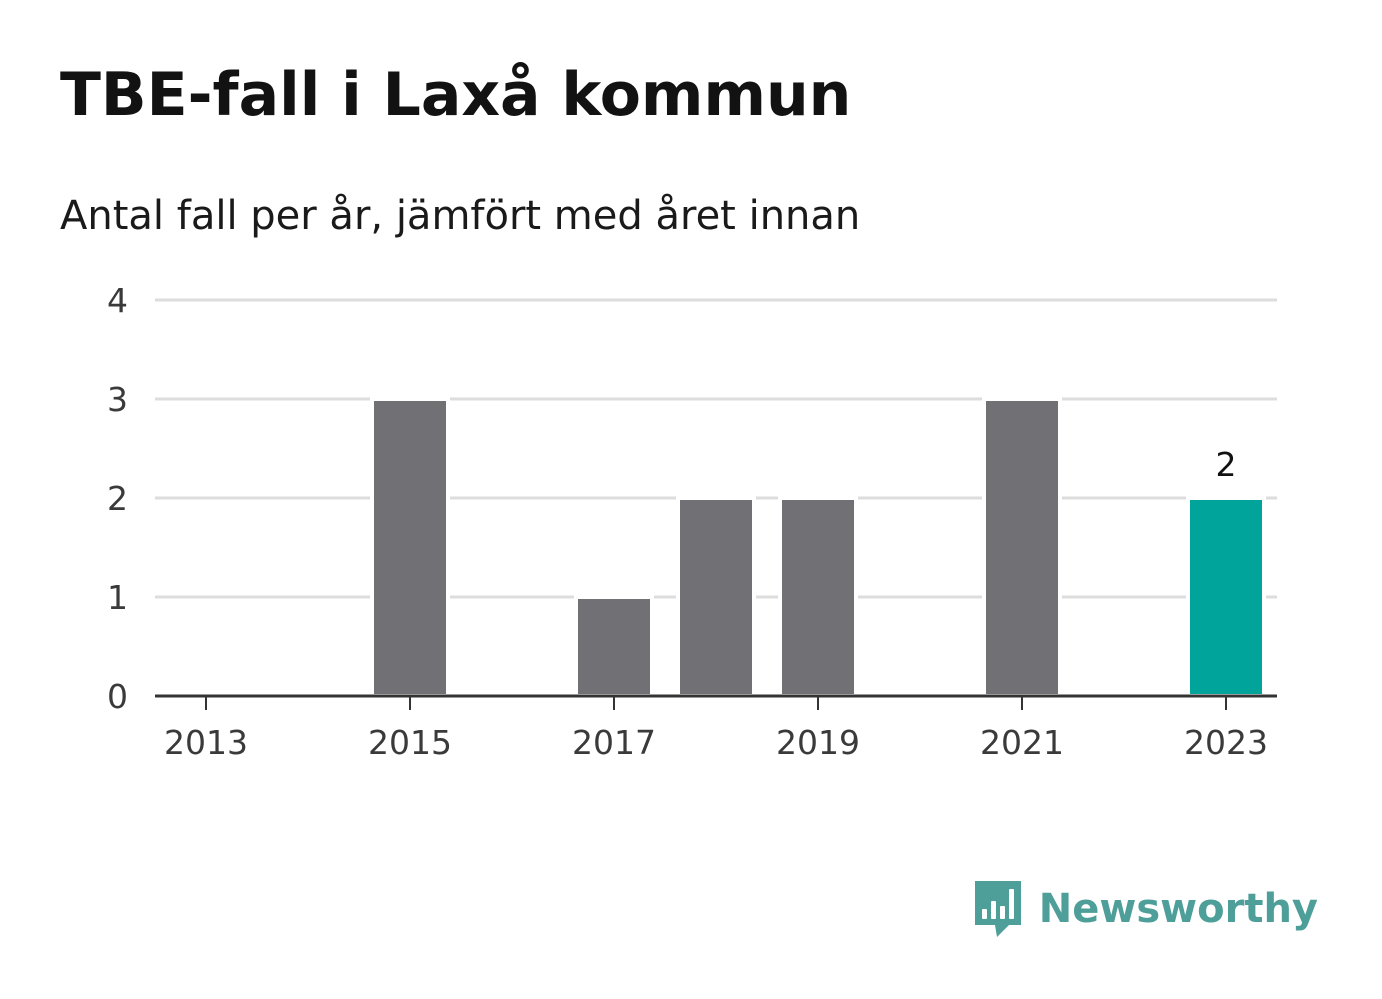 Image resolution: width=1382 pixels, height=999 pixels. Describe the element at coordinates (1022, 742) in the screenshot. I see `x-tick-label-2021: 2021` at that location.